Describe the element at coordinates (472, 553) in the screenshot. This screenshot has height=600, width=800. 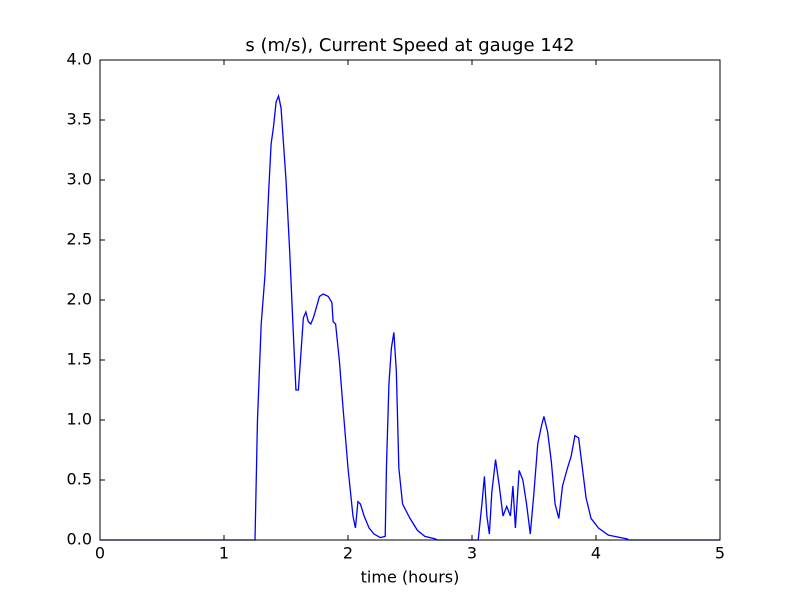
I see `x-tick-label: 3` at that location.